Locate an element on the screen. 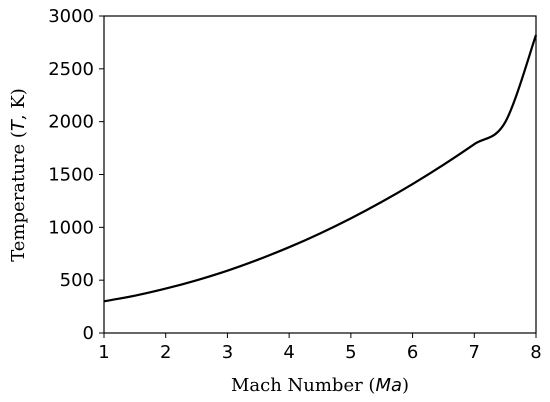  y-tick-label: 3000 is located at coordinates (71, 16).